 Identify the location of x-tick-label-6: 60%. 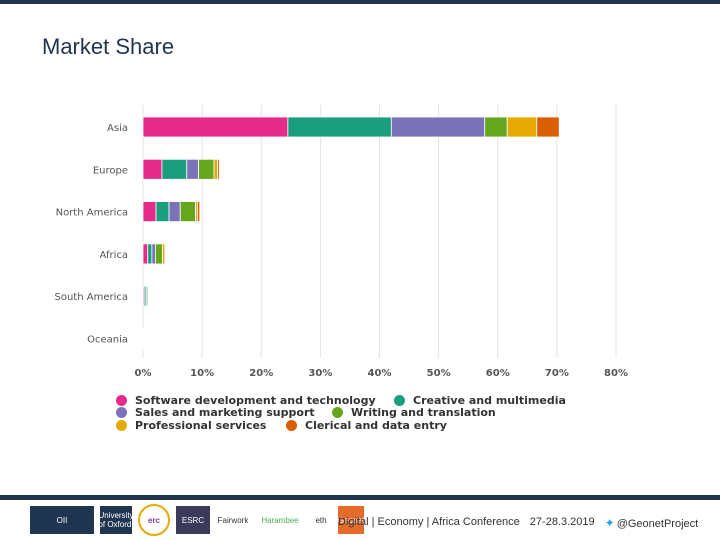
(498, 373).